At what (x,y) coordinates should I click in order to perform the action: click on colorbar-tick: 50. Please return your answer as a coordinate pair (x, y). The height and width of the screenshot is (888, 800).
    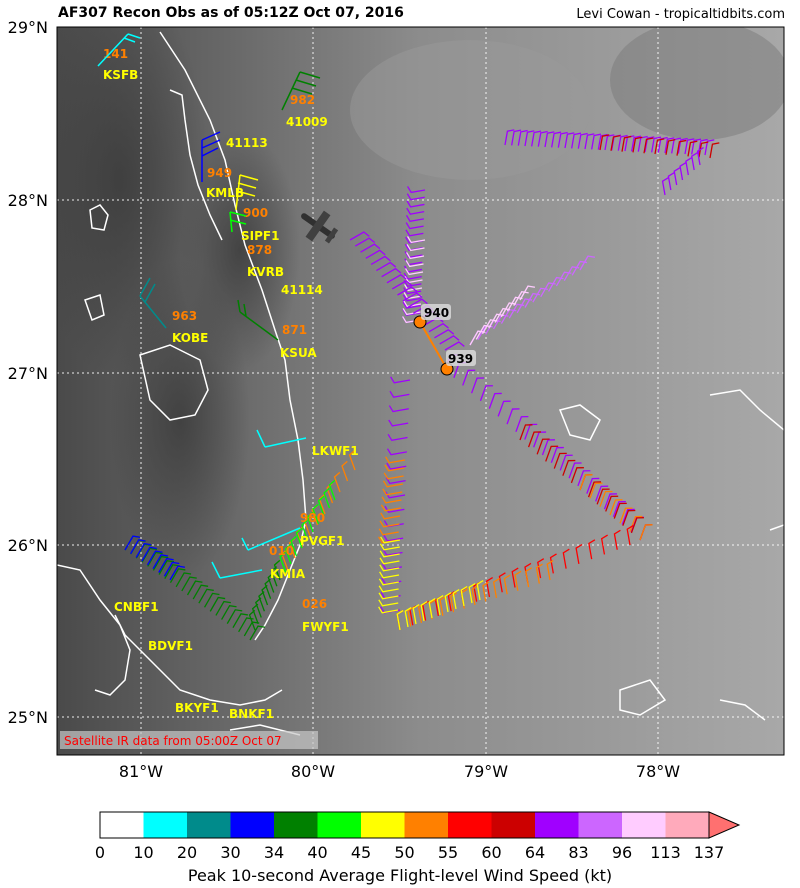
    Looking at the image, I should click on (404, 852).